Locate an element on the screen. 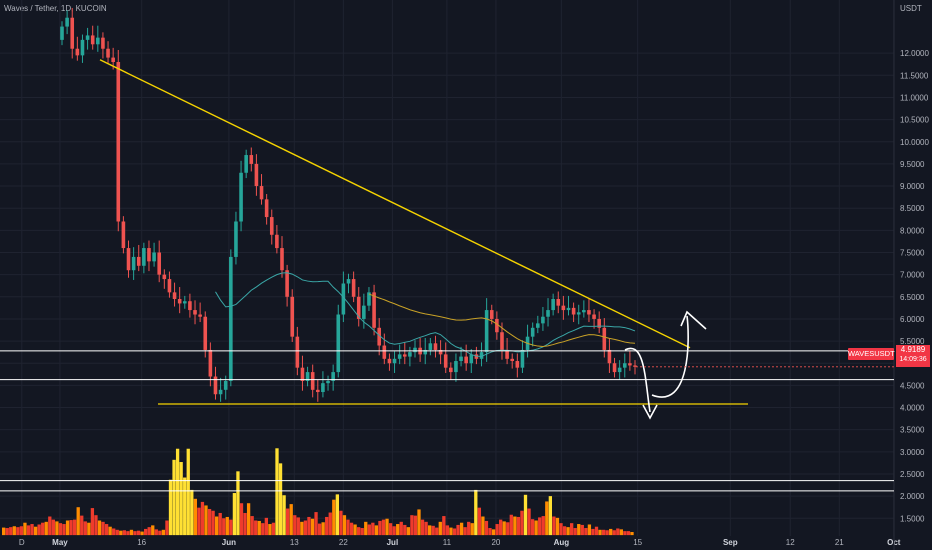 This screenshot has width=932, height=550. symbol-badge: WAVESUSDT is located at coordinates (871, 354).